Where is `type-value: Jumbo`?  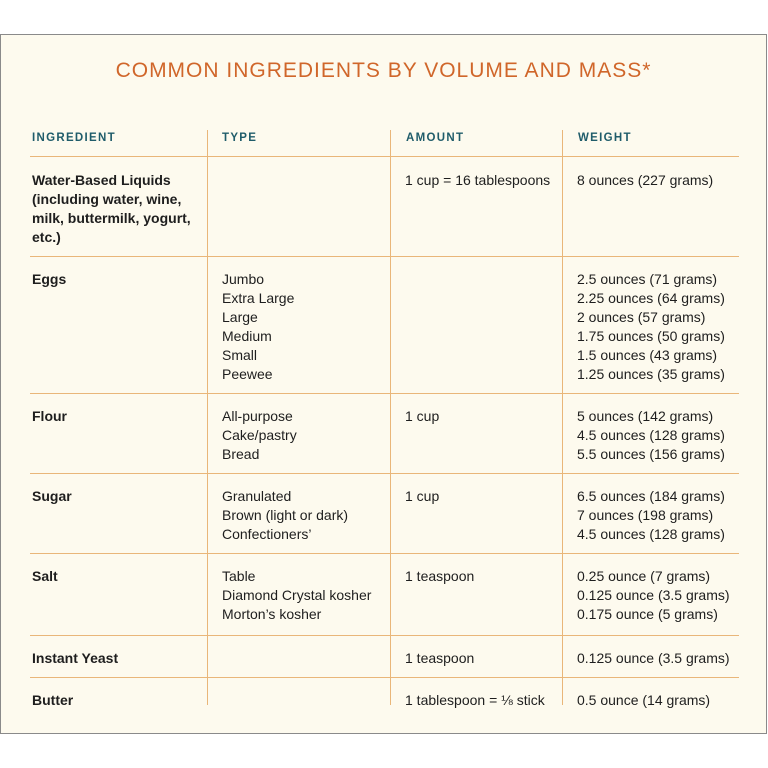 type-value: Jumbo is located at coordinates (243, 279).